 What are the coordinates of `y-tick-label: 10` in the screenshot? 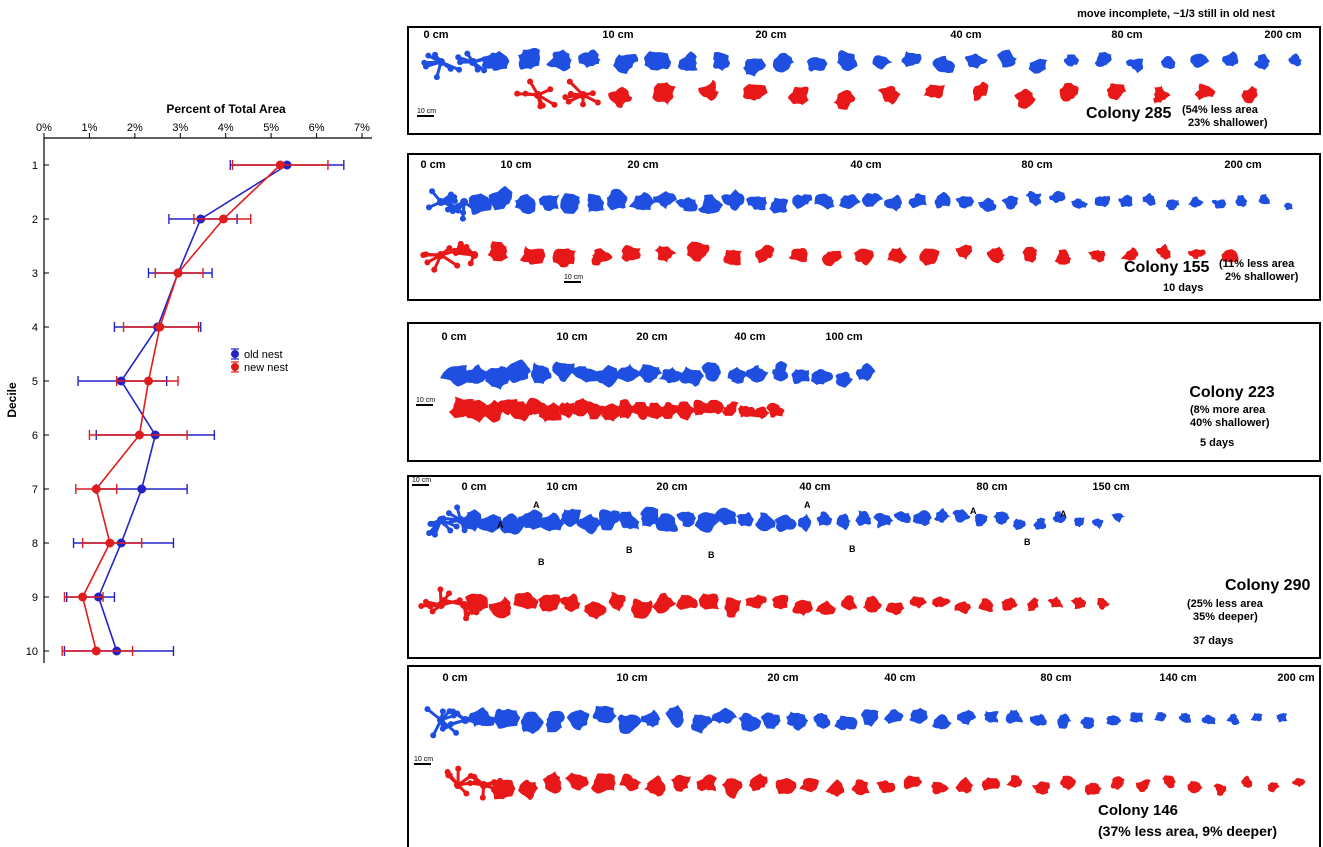 It's located at (32, 652).